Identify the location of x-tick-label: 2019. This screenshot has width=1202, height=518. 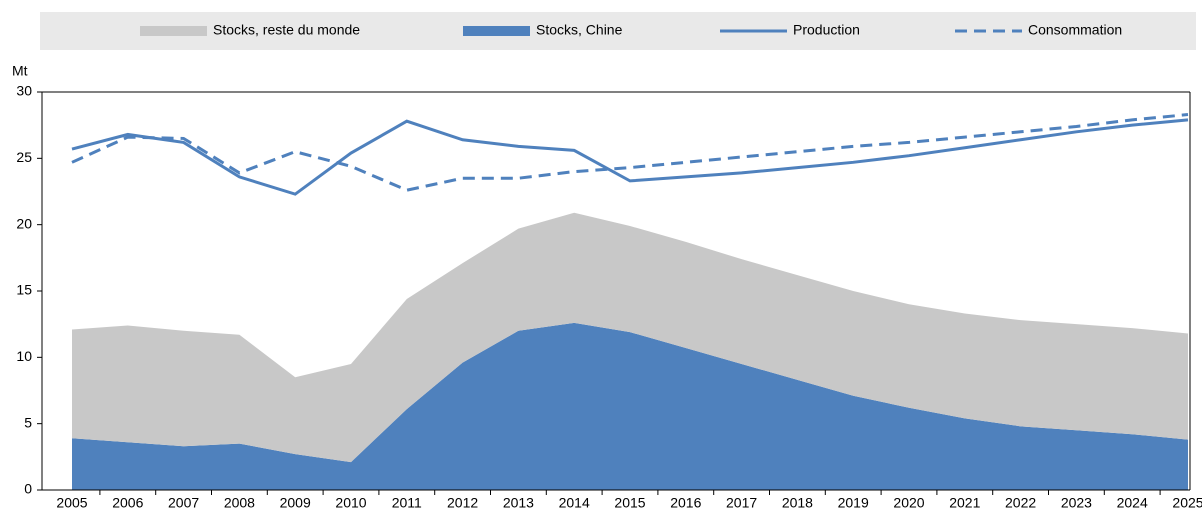
(853, 503).